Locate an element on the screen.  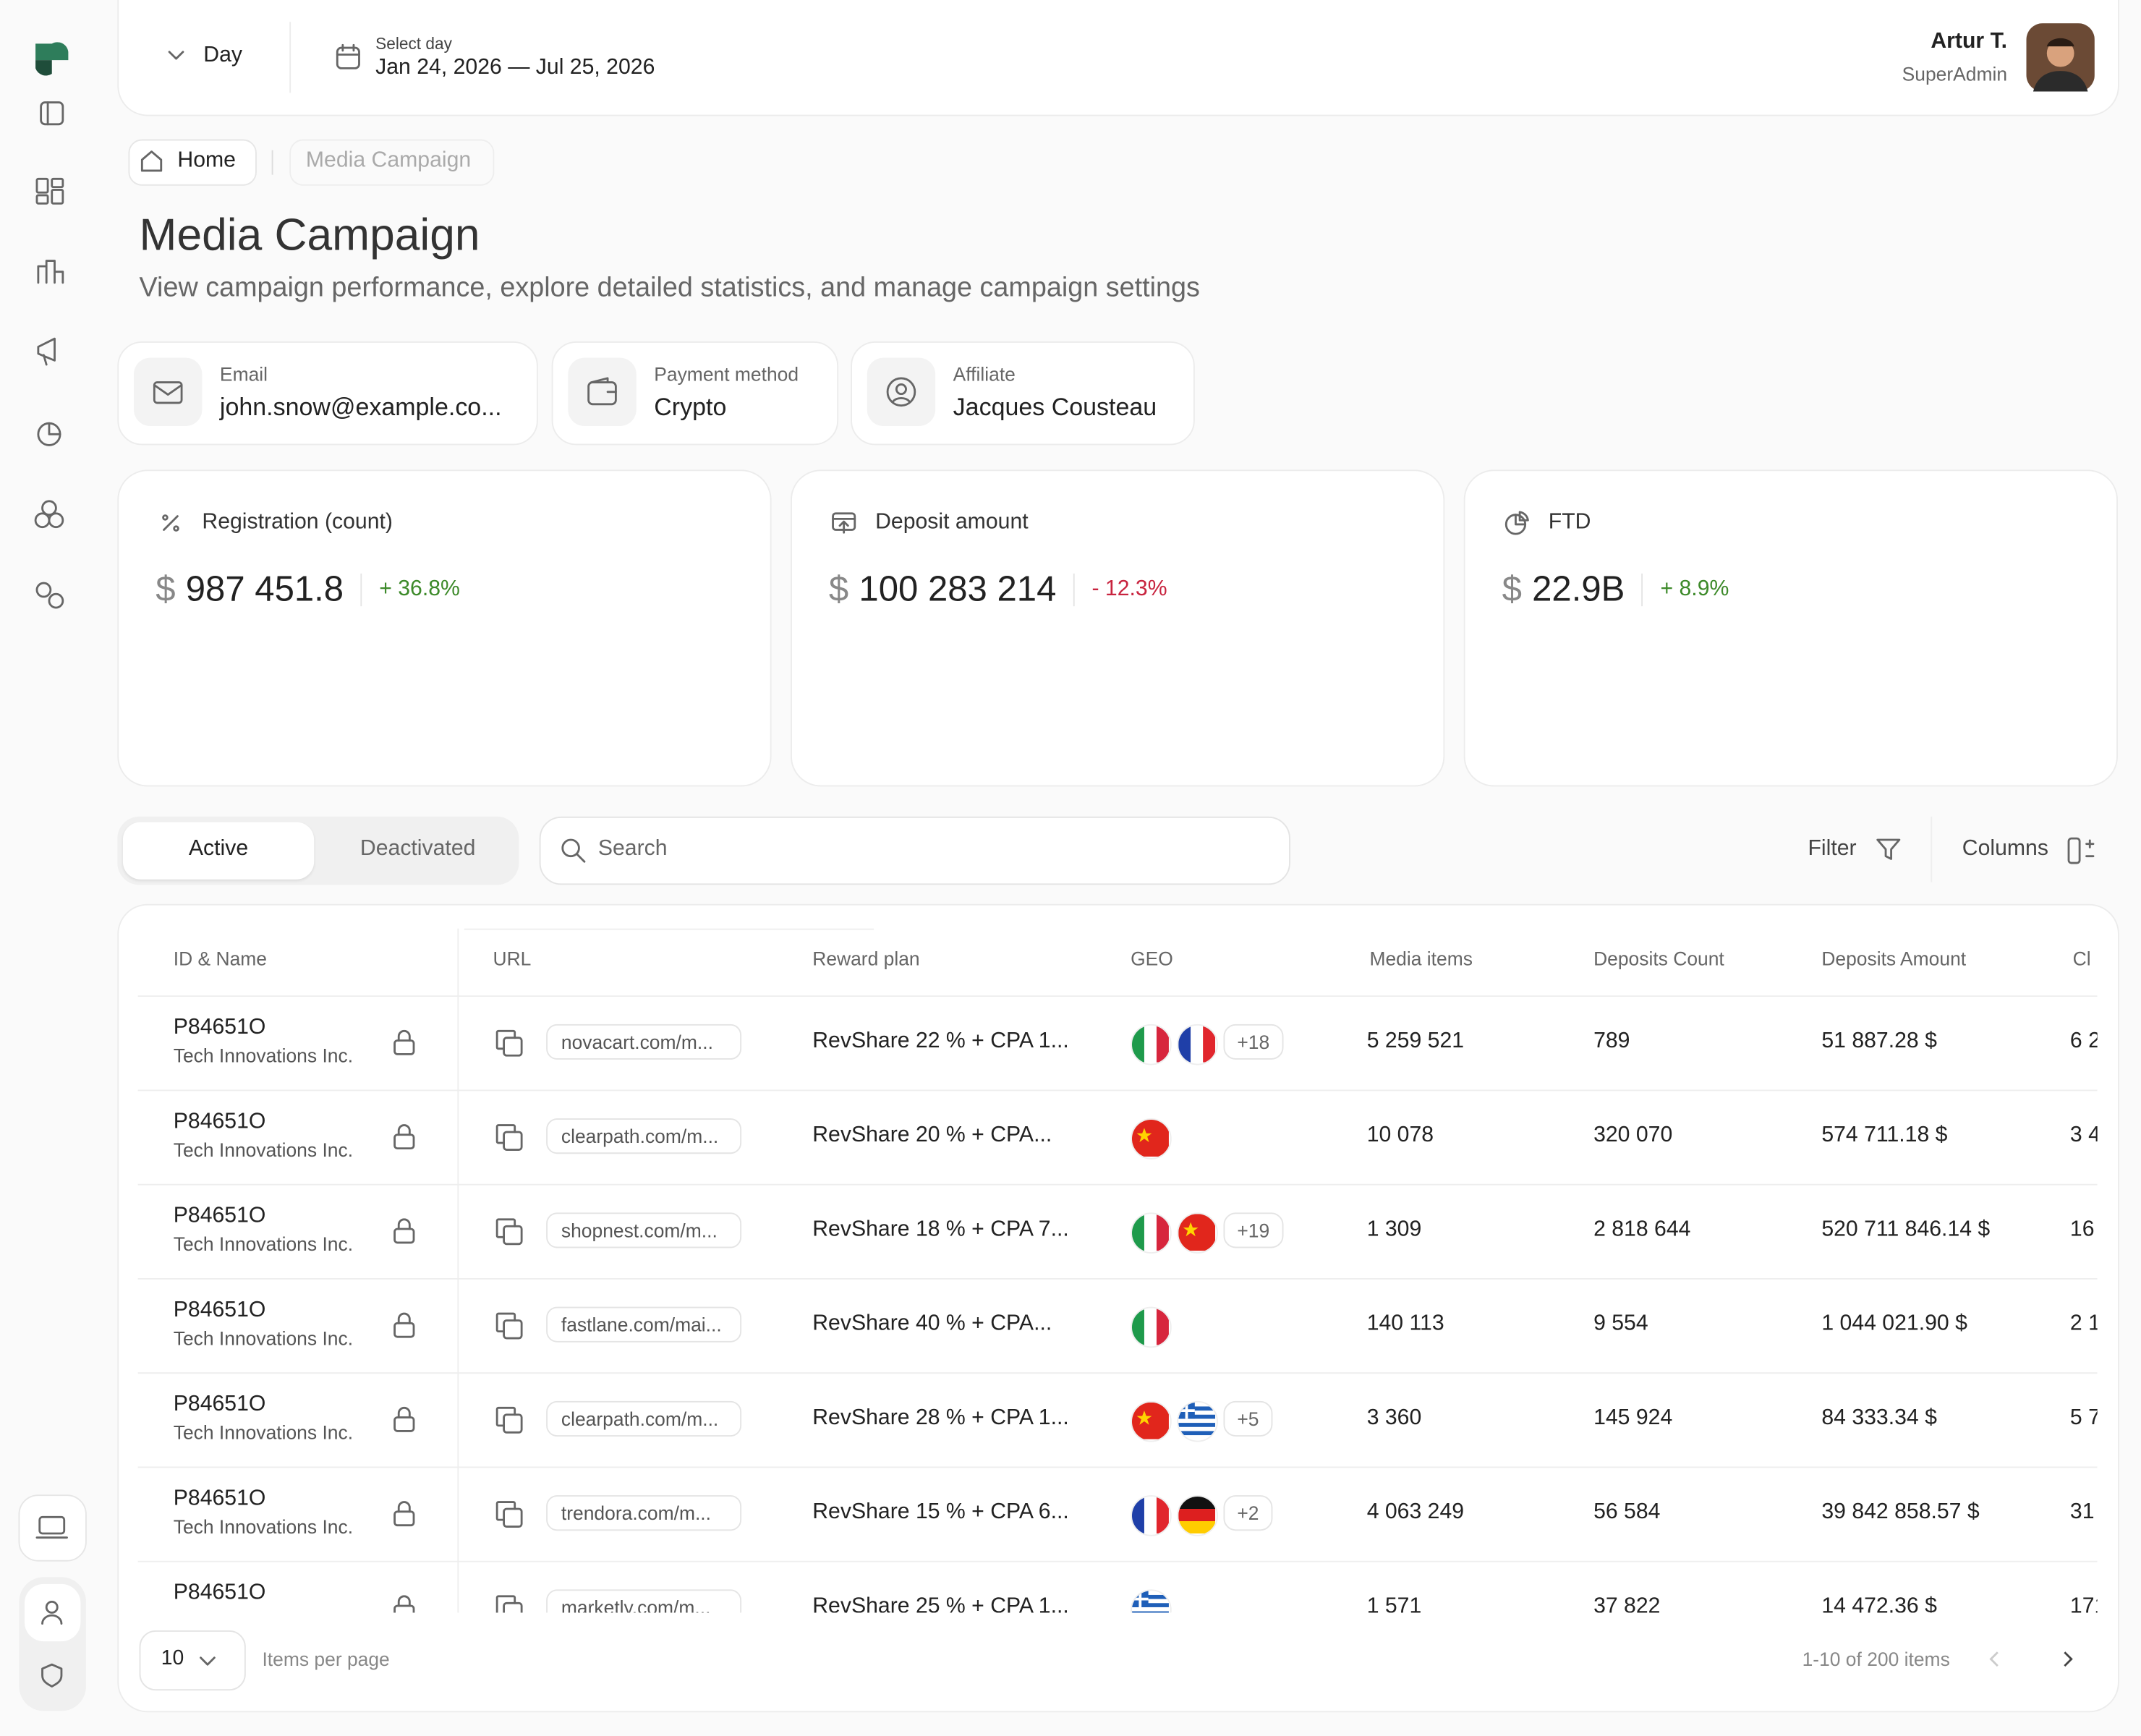
kpi-label: Deposit amount is located at coordinates (952, 523).